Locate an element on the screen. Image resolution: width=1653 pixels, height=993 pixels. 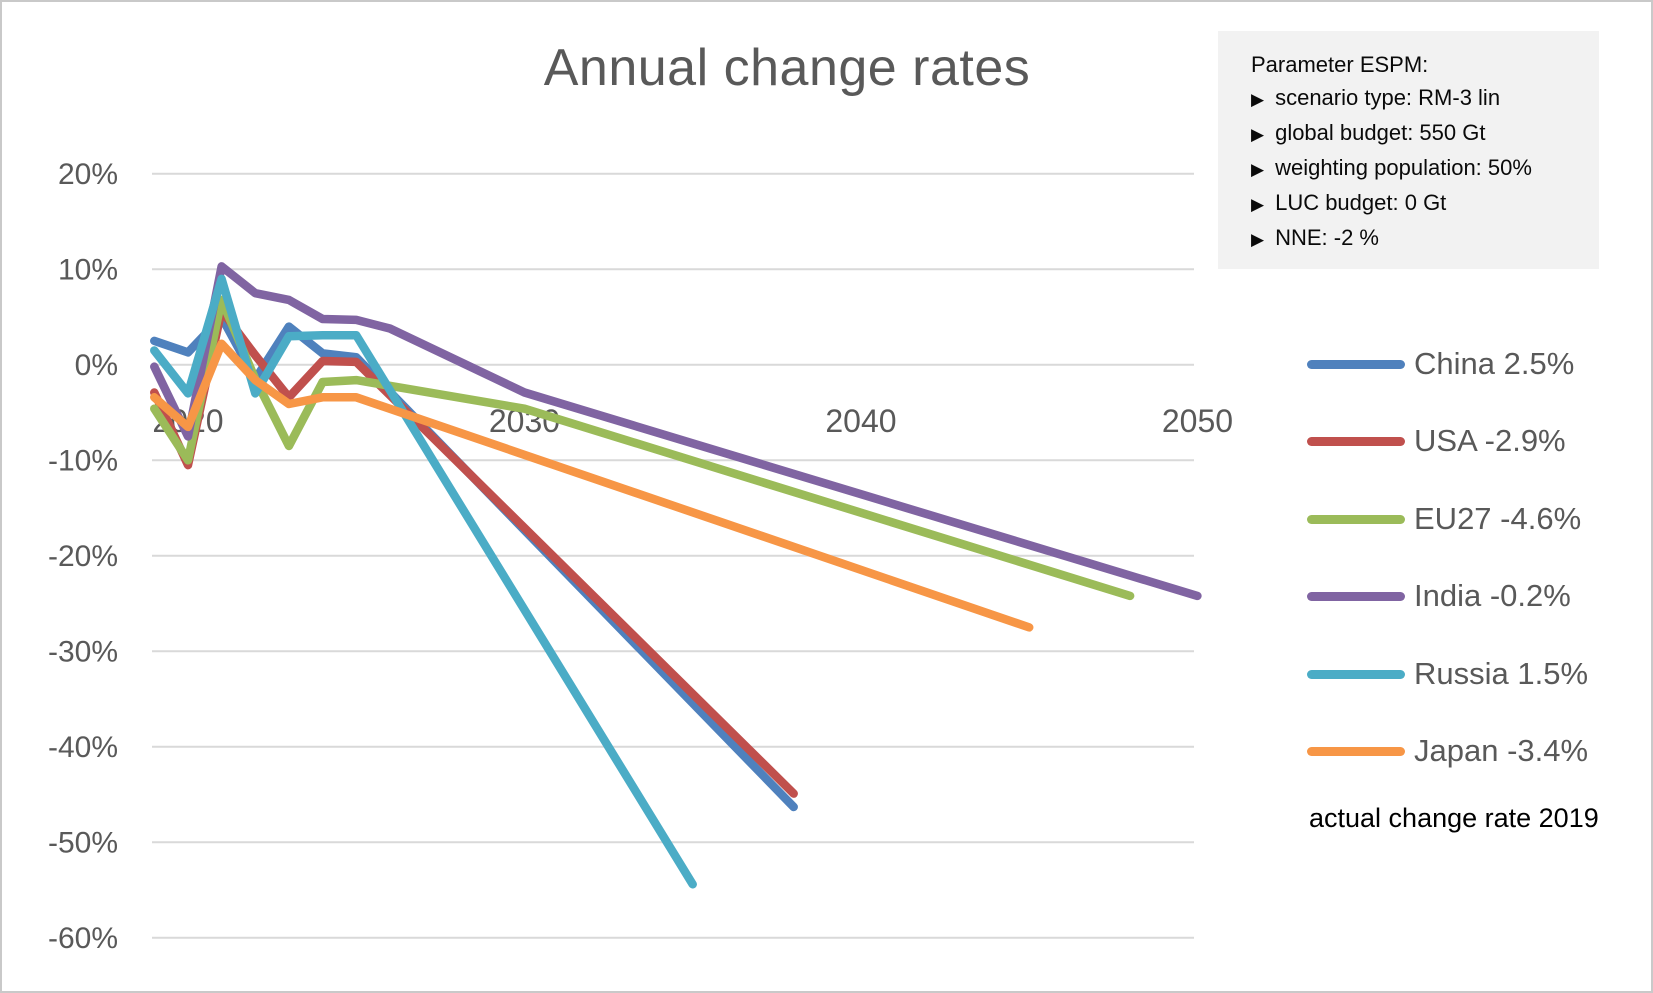
legend-label-china: China 2.5% is located at coordinates (1494, 363).